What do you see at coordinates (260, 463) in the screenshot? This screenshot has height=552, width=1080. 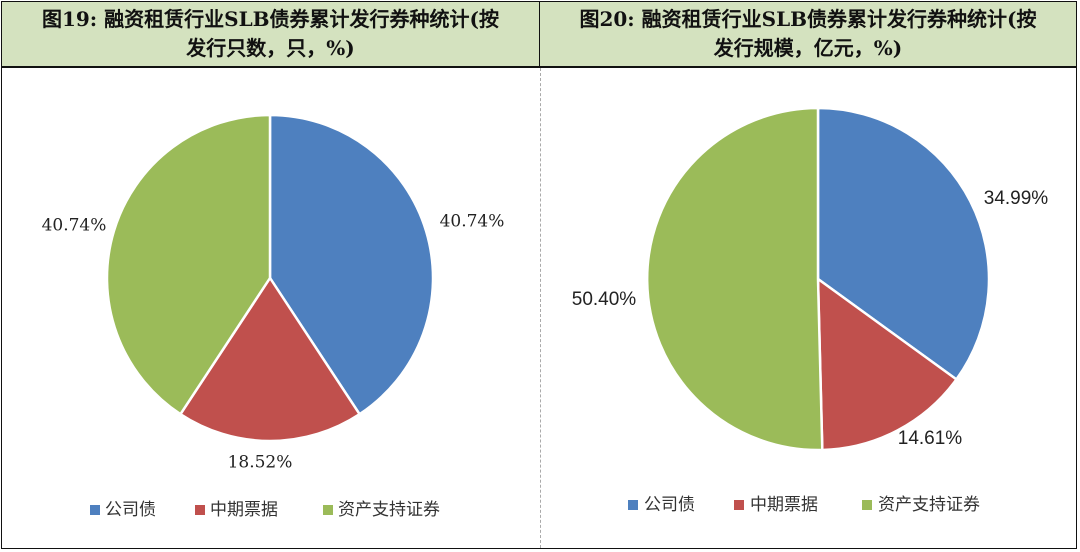 I see `data-label-2: 18.52%` at bounding box center [260, 463].